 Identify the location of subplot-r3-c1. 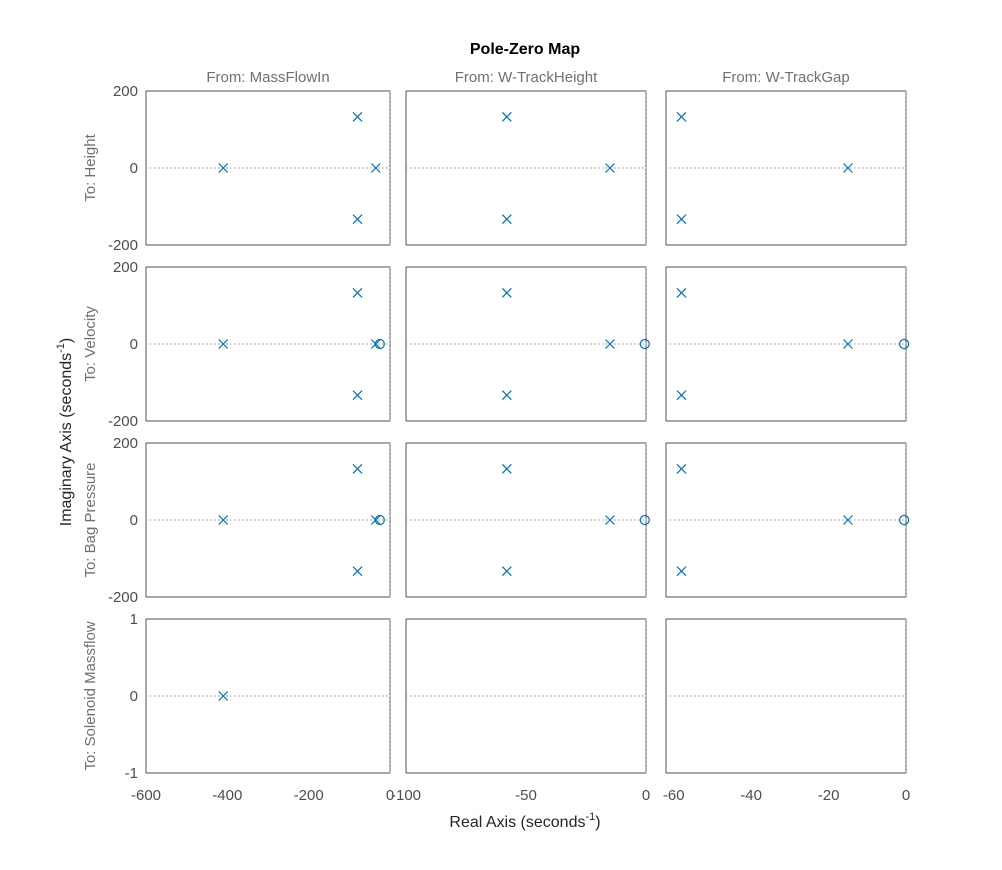
(526, 696).